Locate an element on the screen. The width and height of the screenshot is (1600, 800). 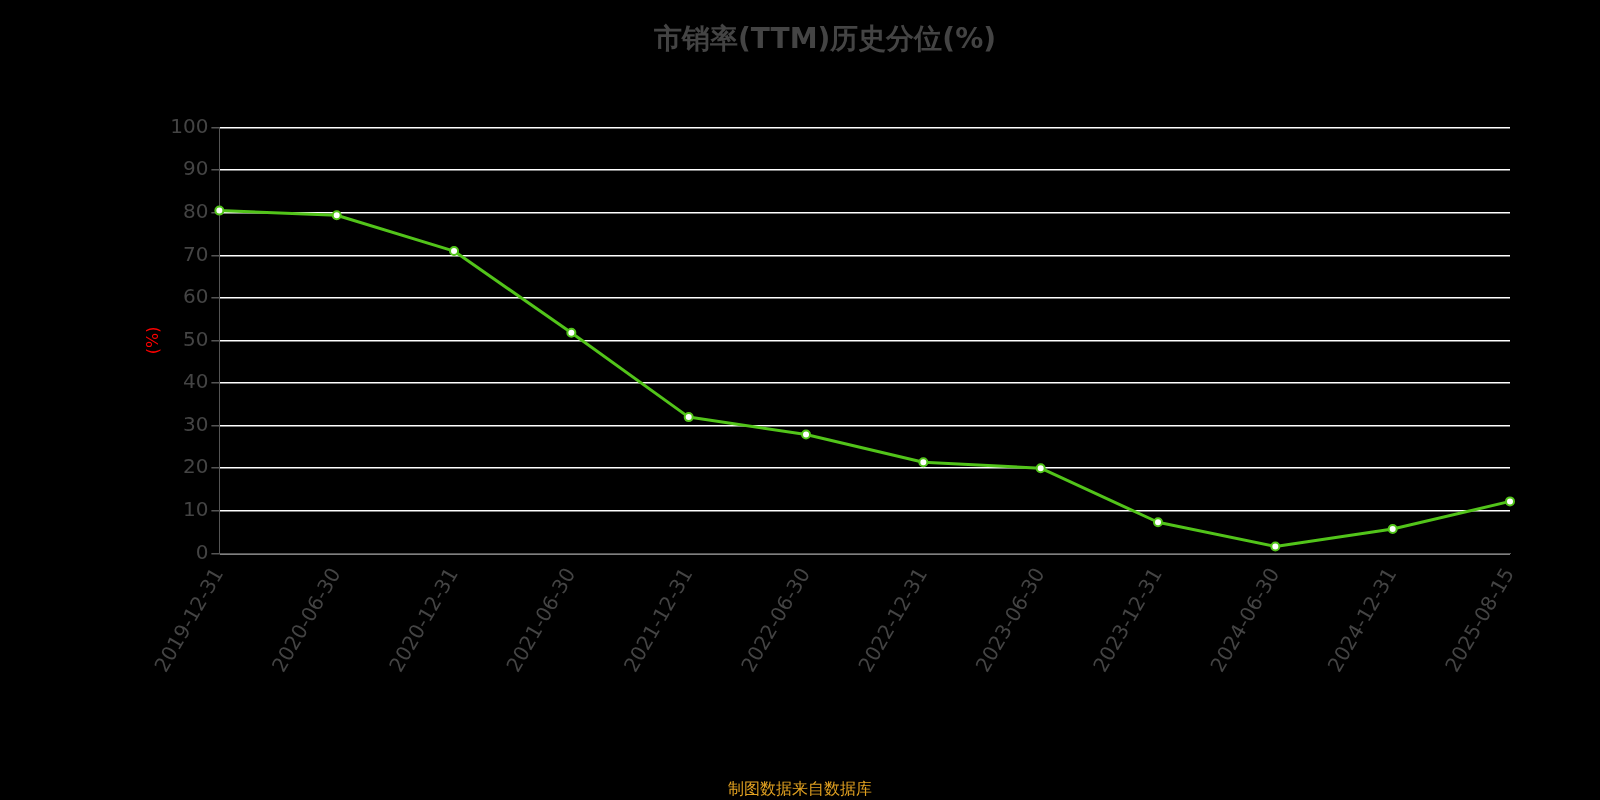
y-tick-label: 80 is located at coordinates (195, 210).